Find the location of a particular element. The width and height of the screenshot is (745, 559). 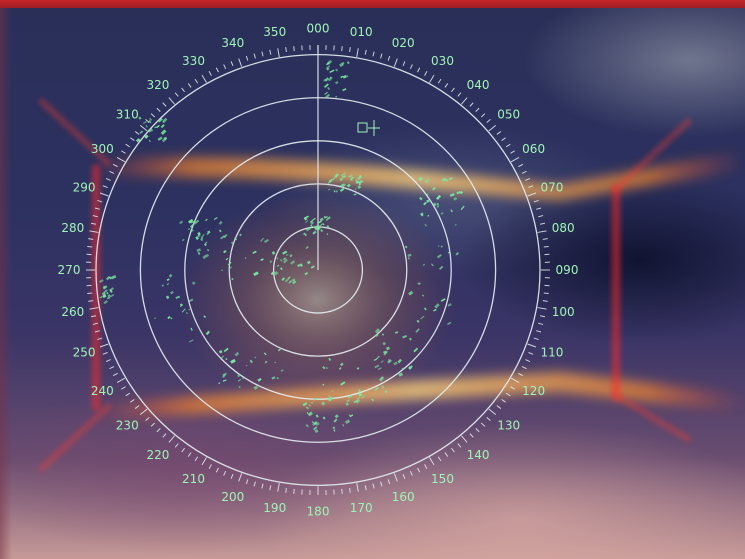

target-marker is located at coordinates (368, 128).